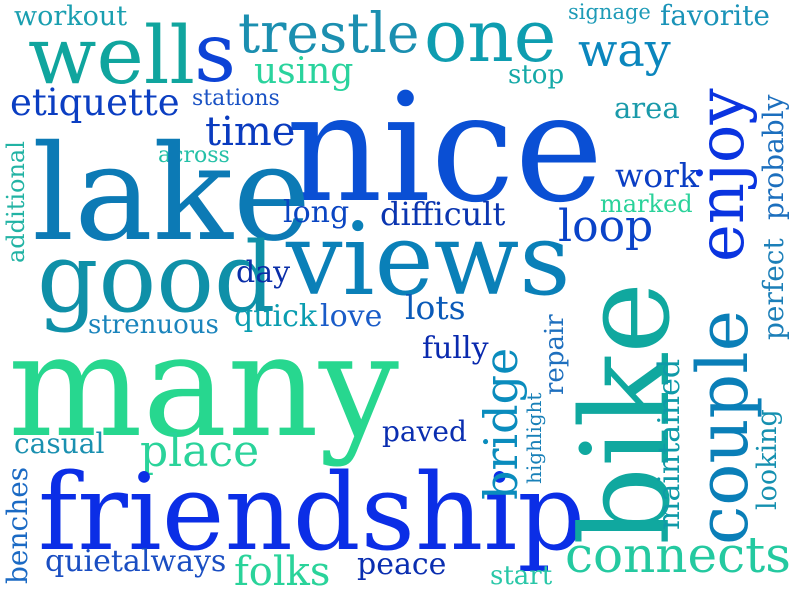  Describe the element at coordinates (250, 132) in the screenshot. I see `word-time: time` at that location.